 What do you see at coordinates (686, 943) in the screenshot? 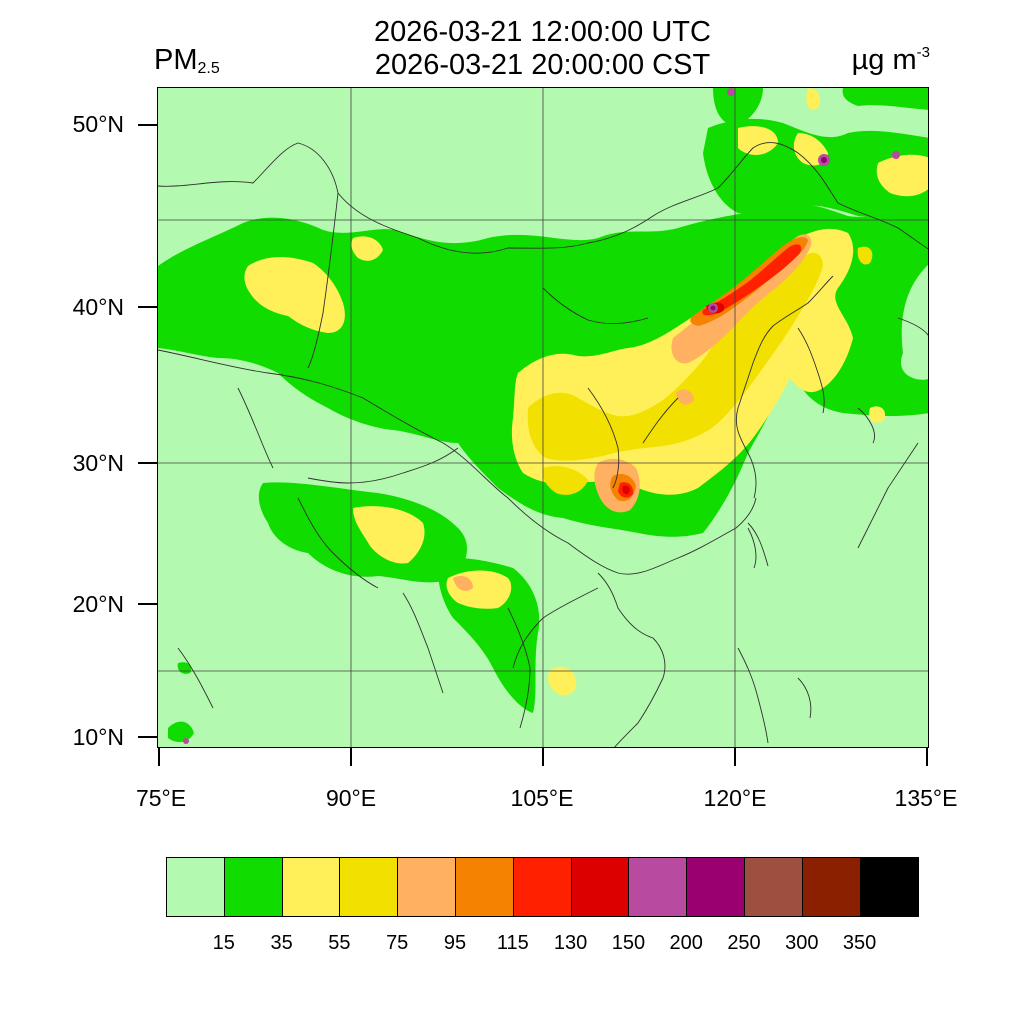
I see `legend-label: 200` at bounding box center [686, 943].